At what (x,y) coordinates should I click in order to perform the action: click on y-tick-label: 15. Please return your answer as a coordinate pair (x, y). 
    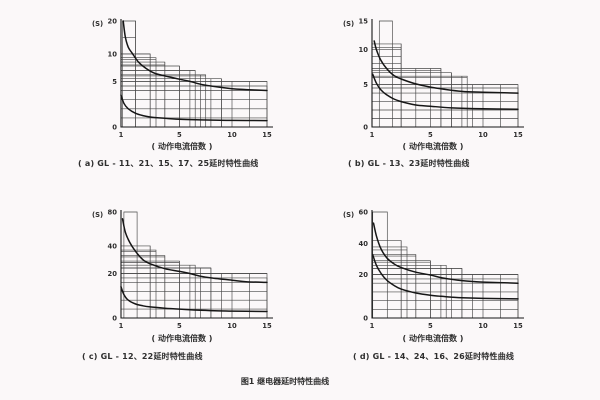
    Looking at the image, I should click on (364, 21).